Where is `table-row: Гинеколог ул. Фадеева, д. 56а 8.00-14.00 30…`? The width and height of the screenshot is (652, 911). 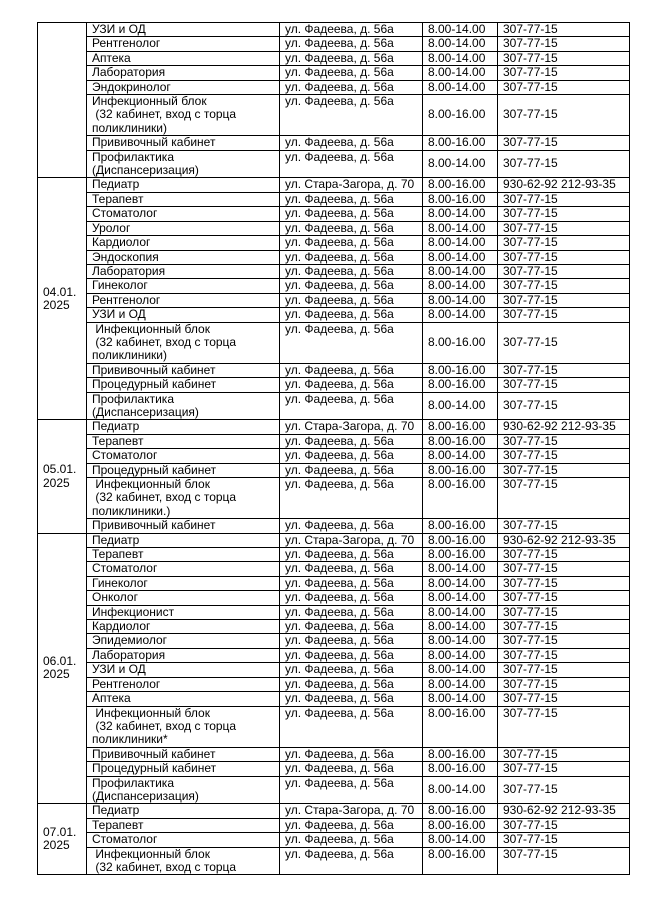 table-row: Гинеколог ул. Фадеева, д. 56а 8.00-14.00 30… is located at coordinates (334, 583).